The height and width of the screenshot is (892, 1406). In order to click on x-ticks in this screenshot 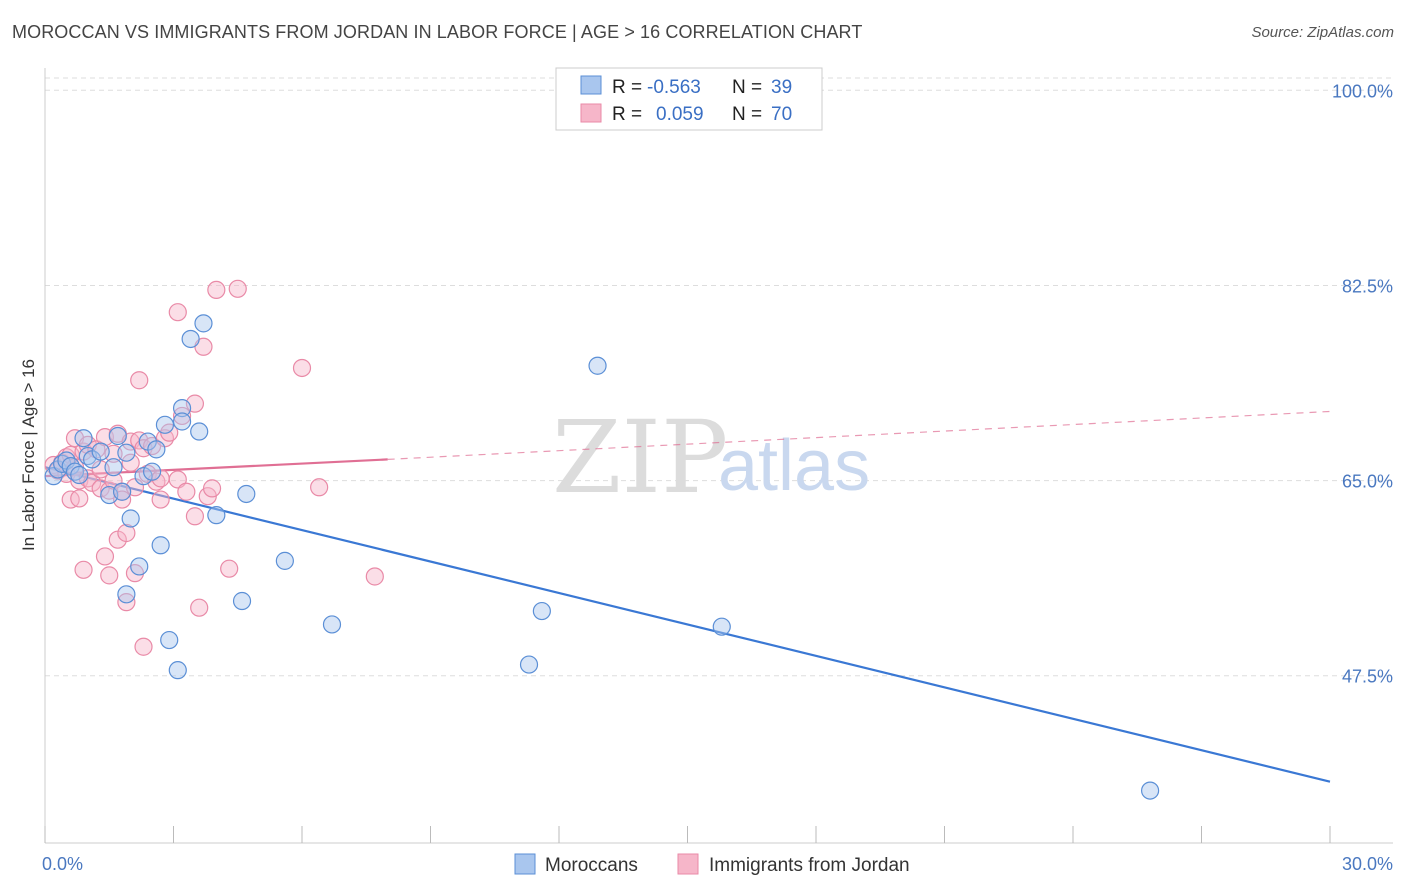, I will do `click(687, 834)`.